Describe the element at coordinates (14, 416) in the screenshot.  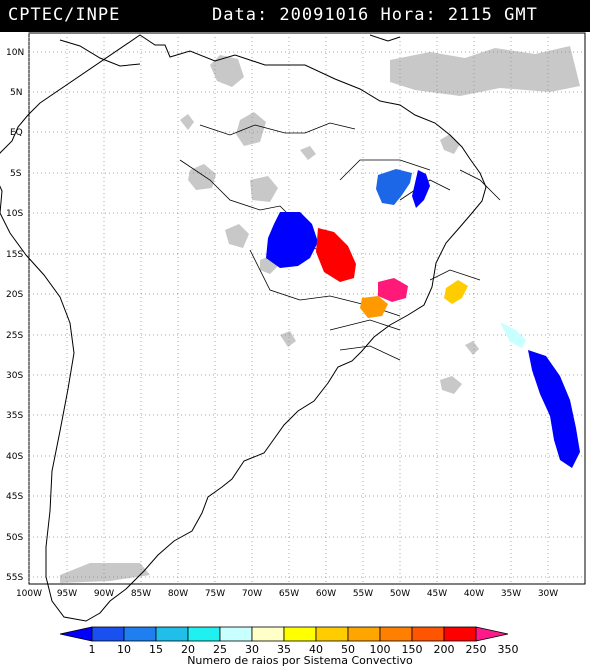
I see `lat-label: 35S` at that location.